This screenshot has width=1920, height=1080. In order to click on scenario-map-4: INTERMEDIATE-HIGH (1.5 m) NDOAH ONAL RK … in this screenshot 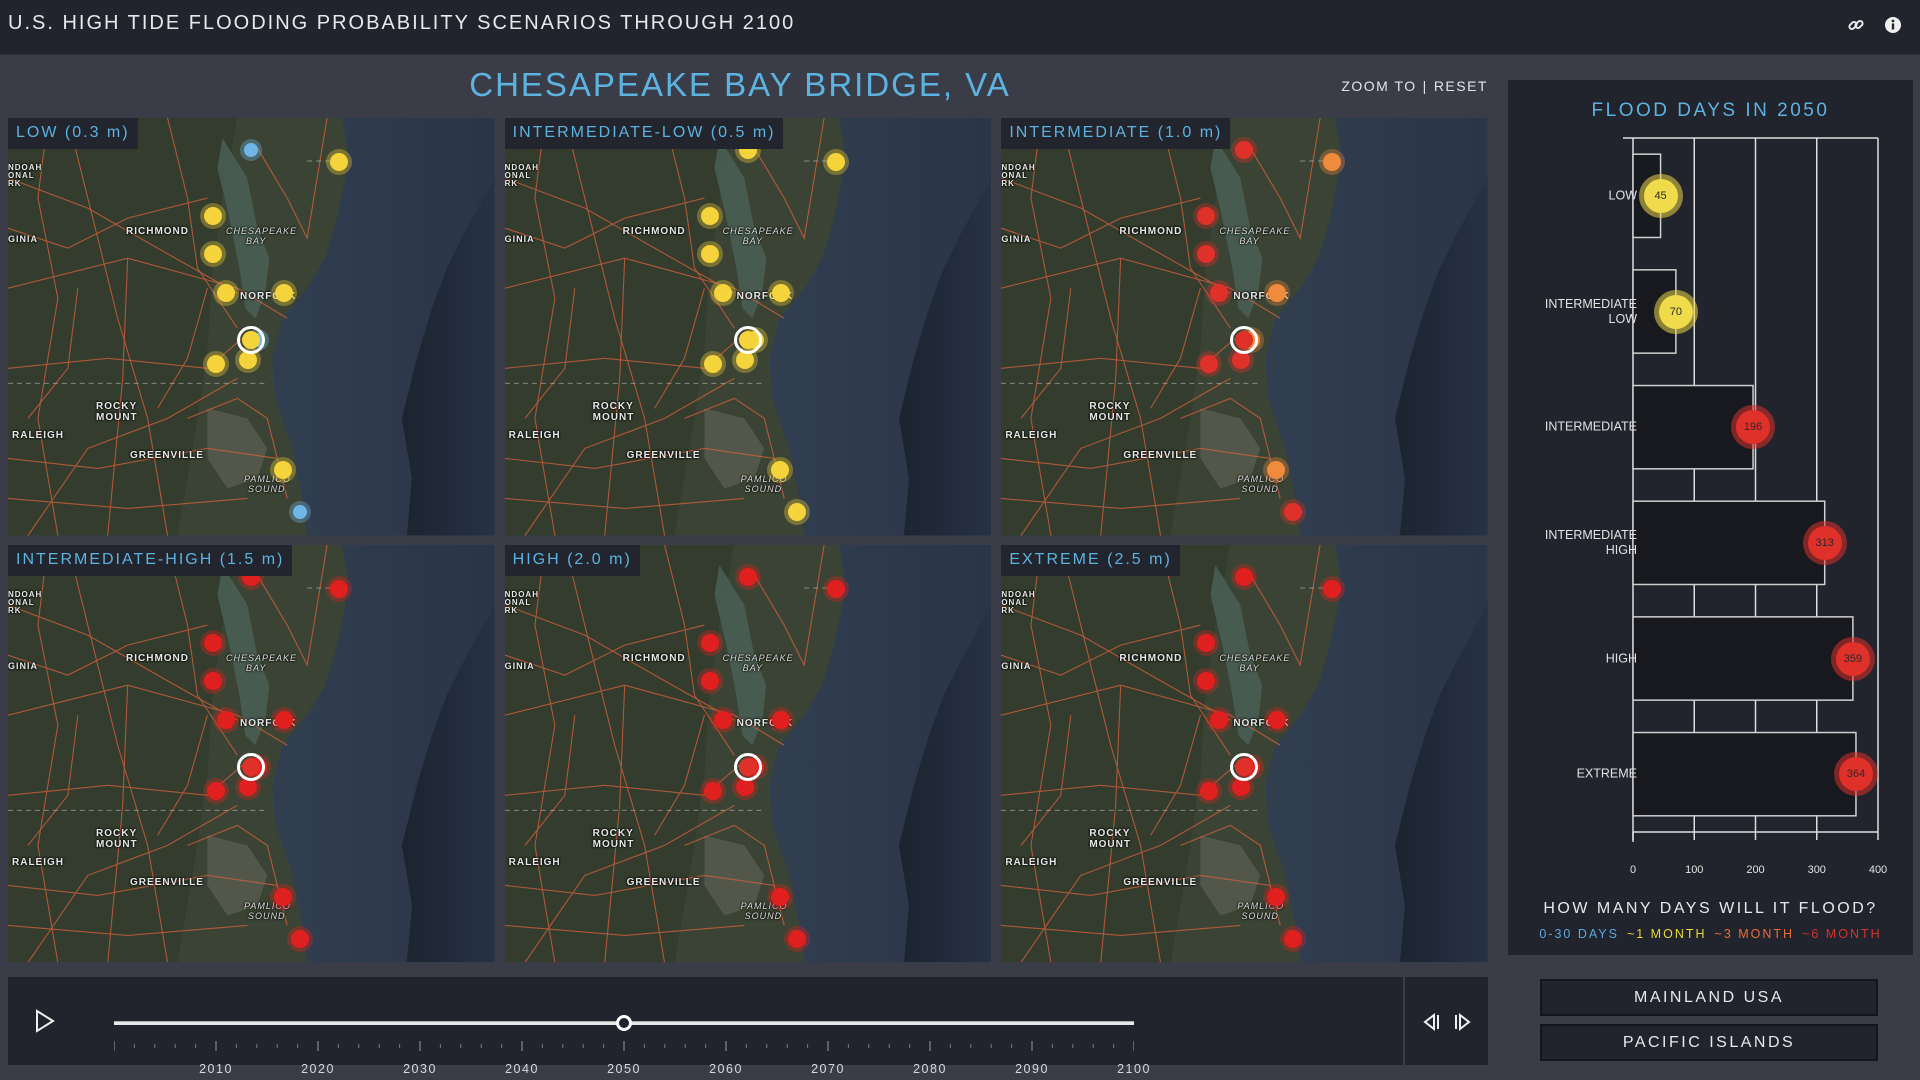, I will do `click(251, 753)`.